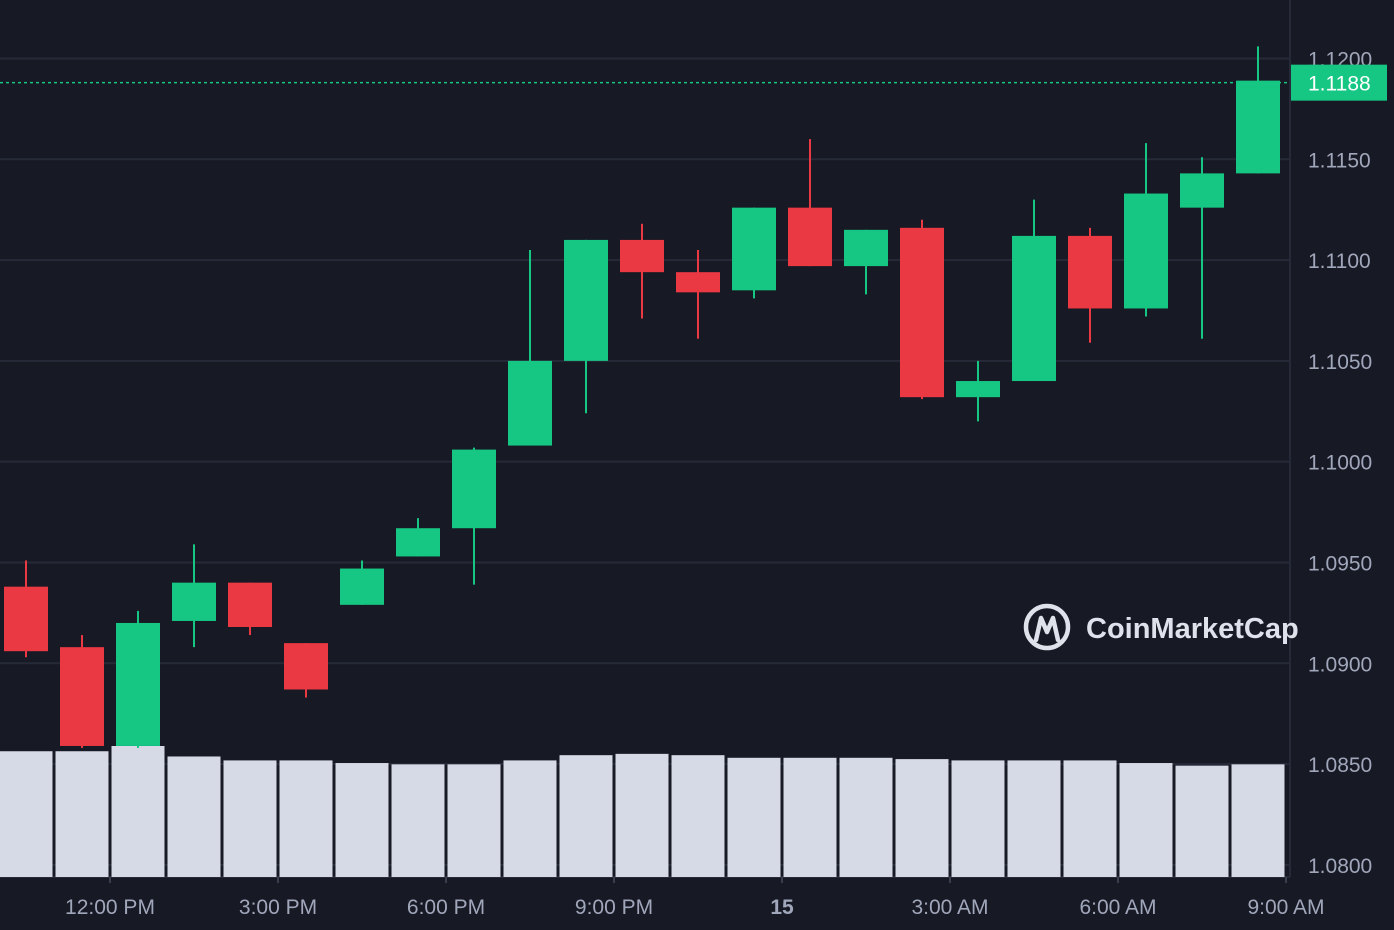  Describe the element at coordinates (446, 907) in the screenshot. I see `time-tick-label-2: 6:00 PM` at that location.